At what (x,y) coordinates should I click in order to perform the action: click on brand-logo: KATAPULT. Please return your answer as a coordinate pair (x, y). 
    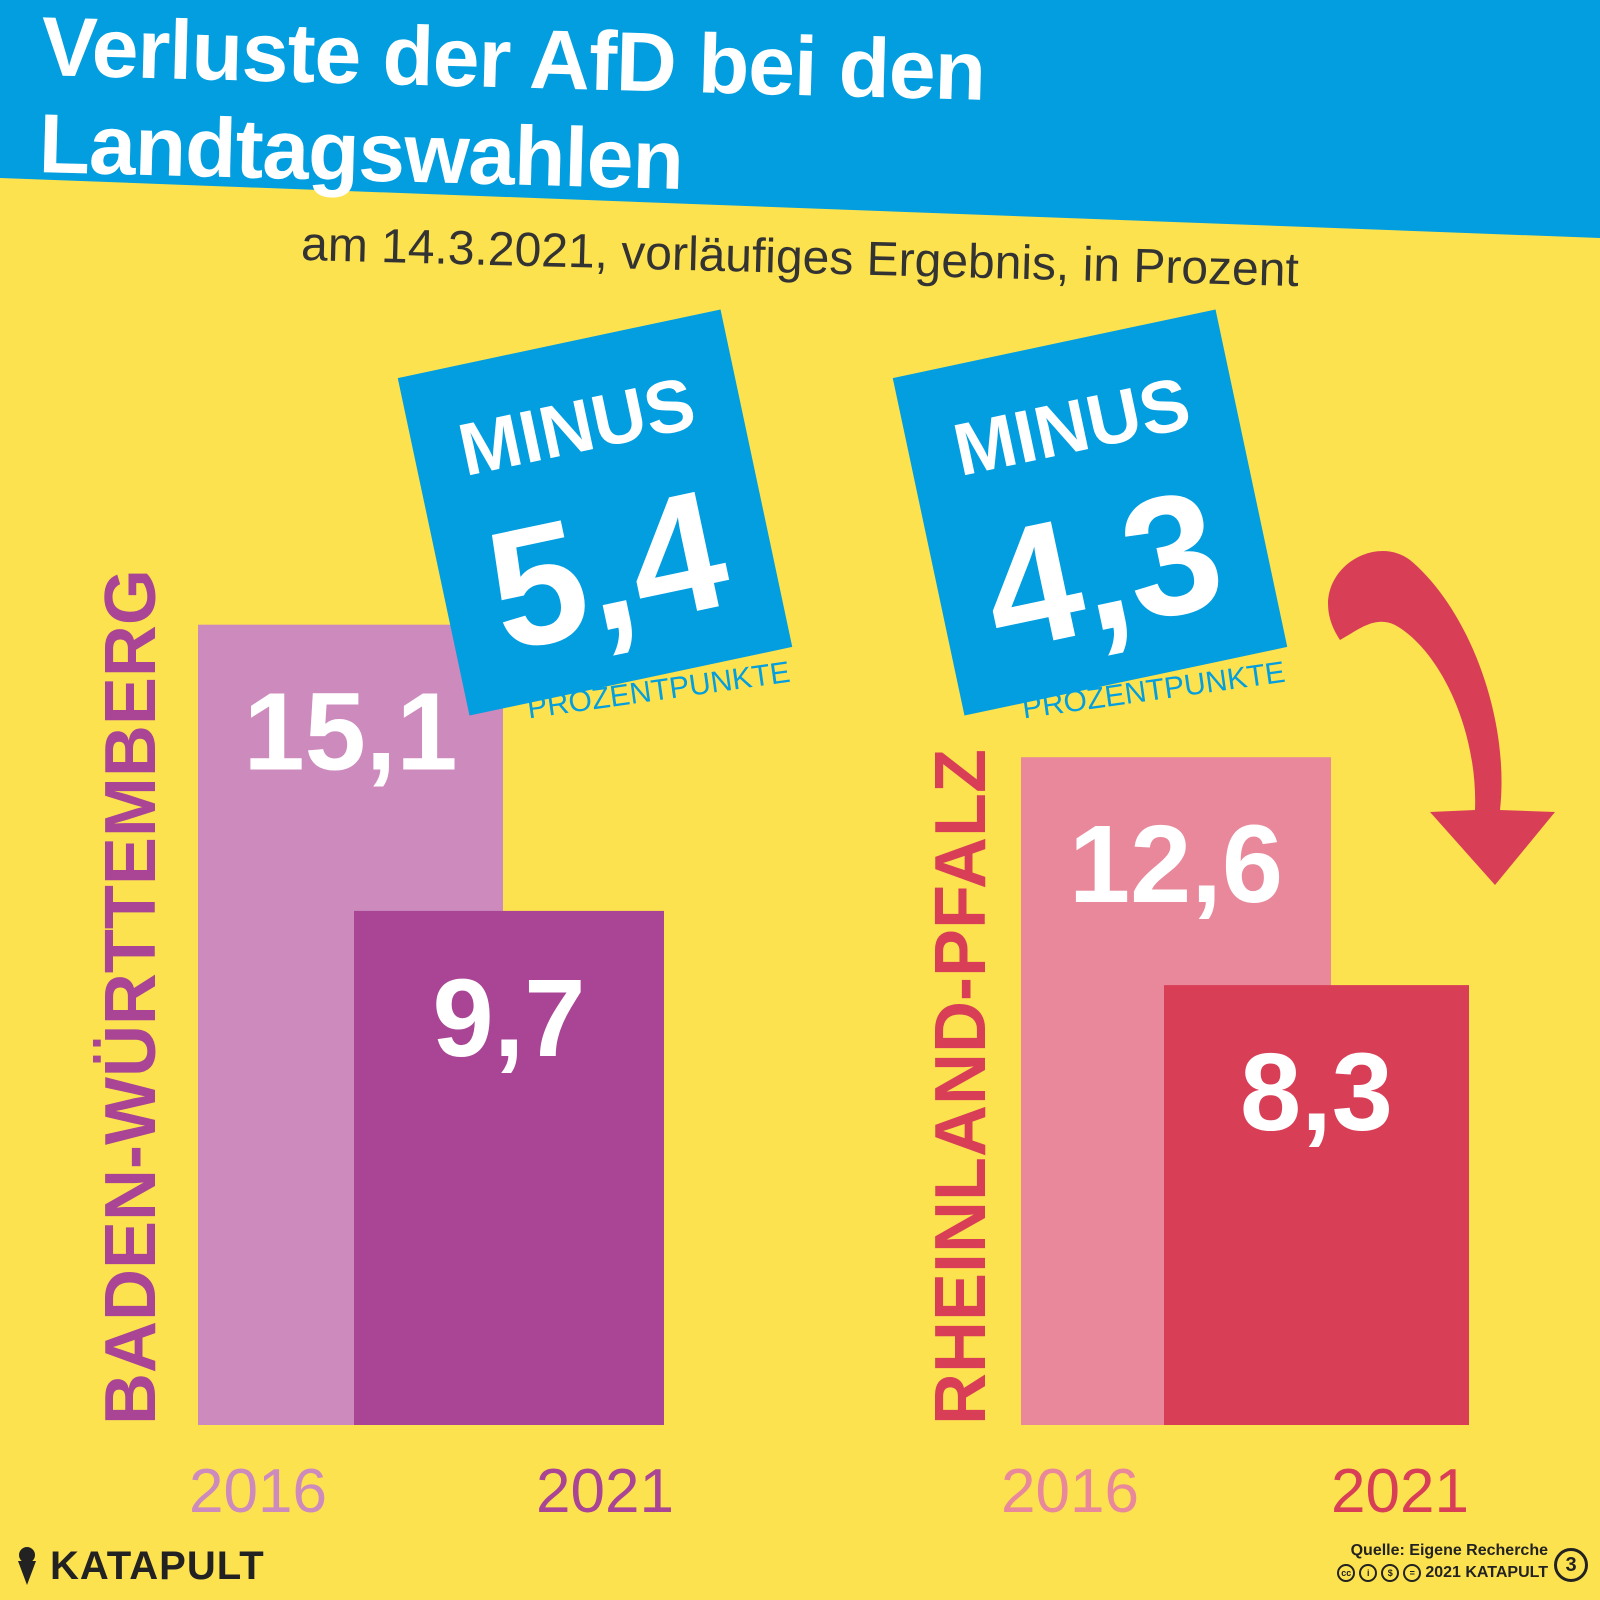
    Looking at the image, I should click on (139, 1566).